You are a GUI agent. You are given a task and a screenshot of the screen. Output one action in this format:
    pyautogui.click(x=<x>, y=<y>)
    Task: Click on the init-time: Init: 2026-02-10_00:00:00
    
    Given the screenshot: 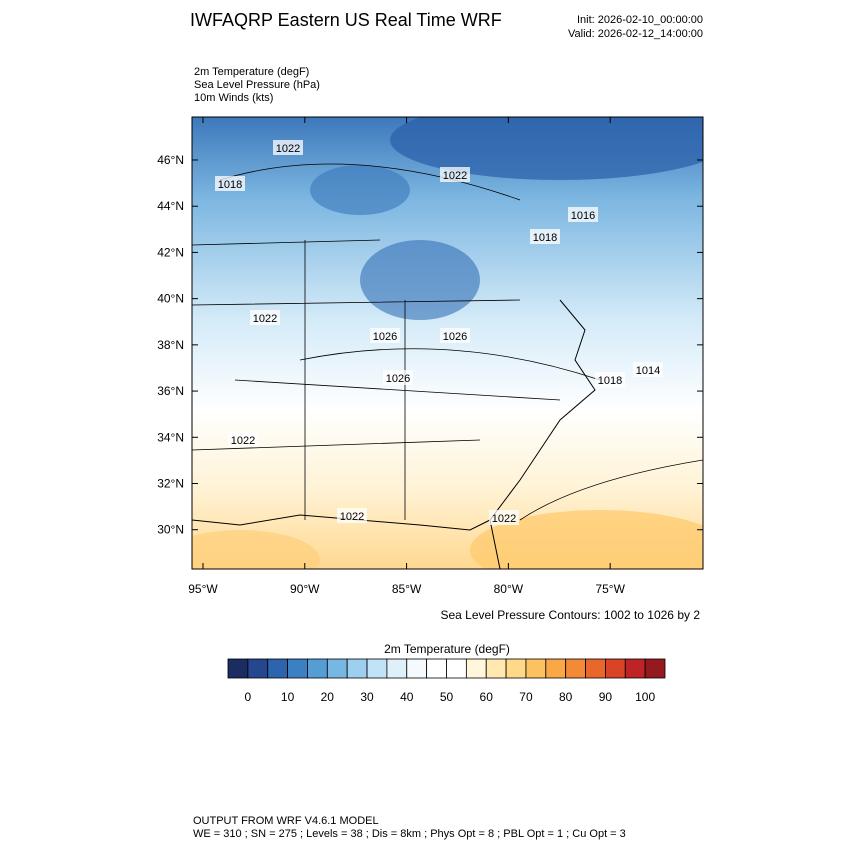 What is the action you would take?
    pyautogui.click(x=640, y=20)
    